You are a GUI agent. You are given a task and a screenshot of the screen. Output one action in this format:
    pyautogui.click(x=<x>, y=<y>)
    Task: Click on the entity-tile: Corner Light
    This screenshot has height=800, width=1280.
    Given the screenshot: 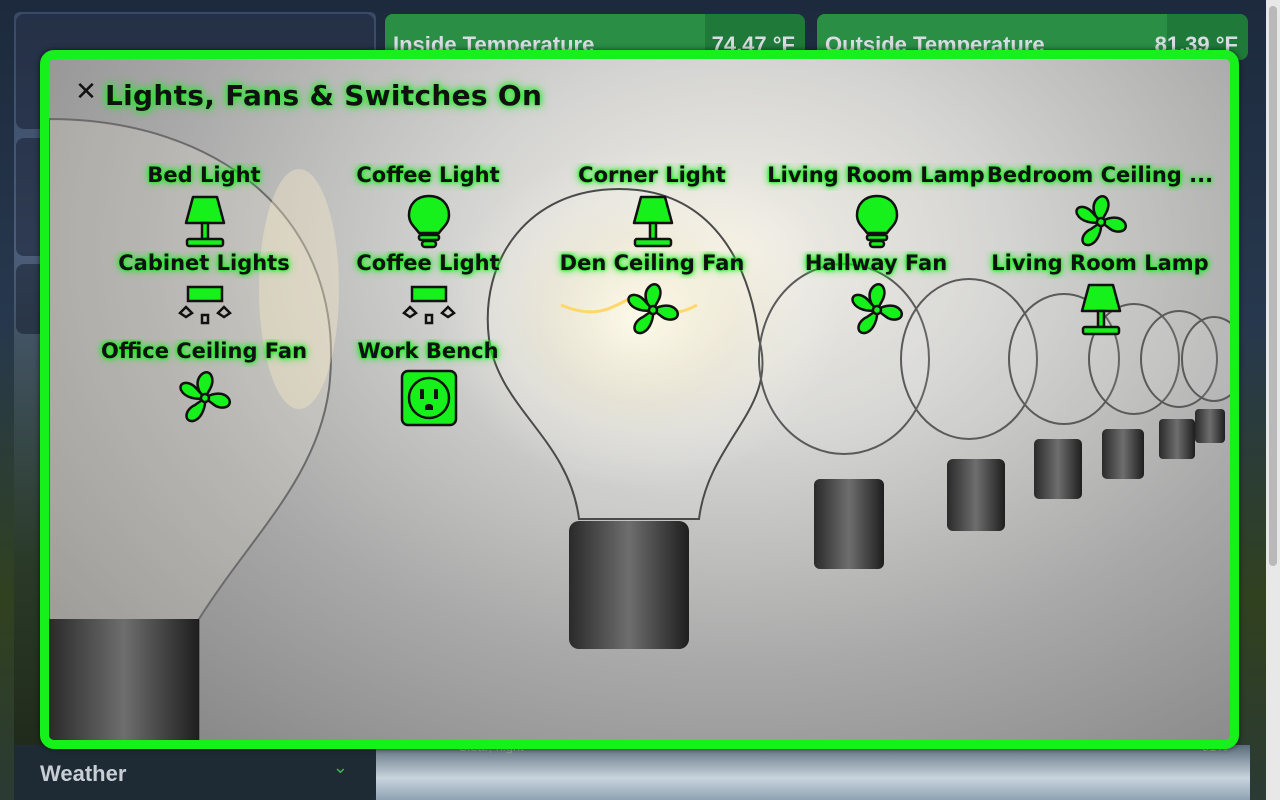 What is the action you would take?
    pyautogui.click(x=652, y=208)
    